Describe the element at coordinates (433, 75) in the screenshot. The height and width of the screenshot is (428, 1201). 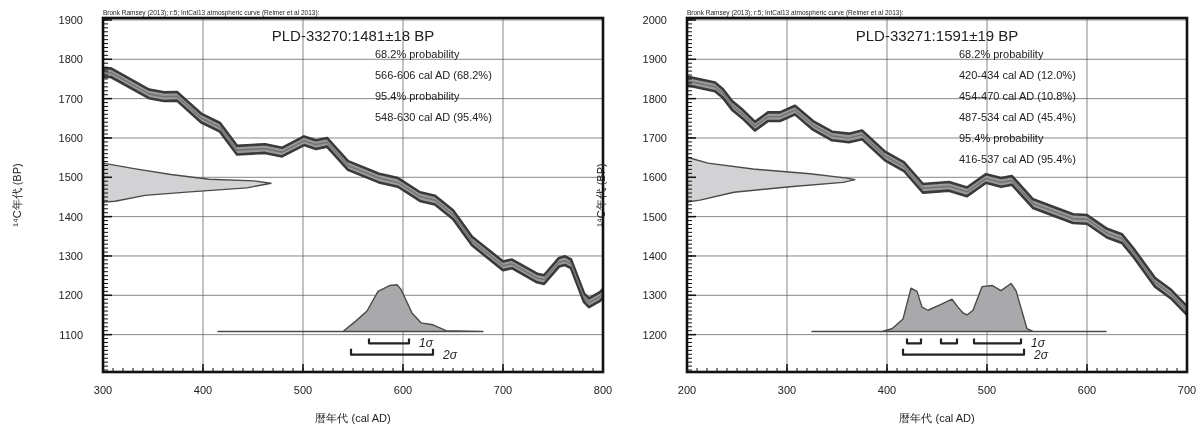
I see `annotation: 566-606 cal AD (68.2%)` at that location.